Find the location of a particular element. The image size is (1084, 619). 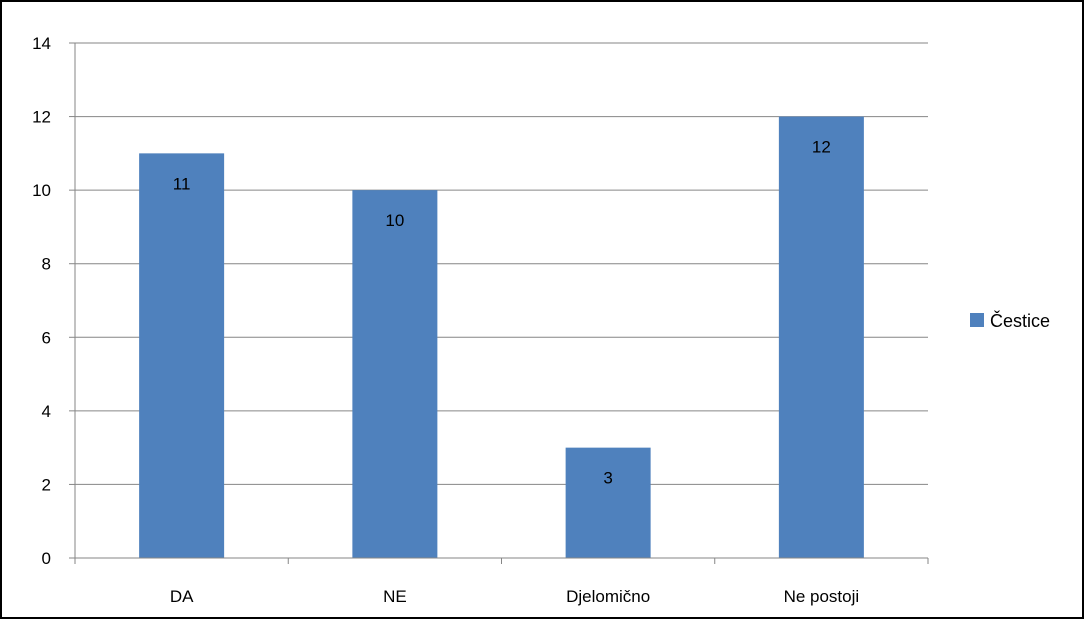

data-label: 3 is located at coordinates (607, 478).